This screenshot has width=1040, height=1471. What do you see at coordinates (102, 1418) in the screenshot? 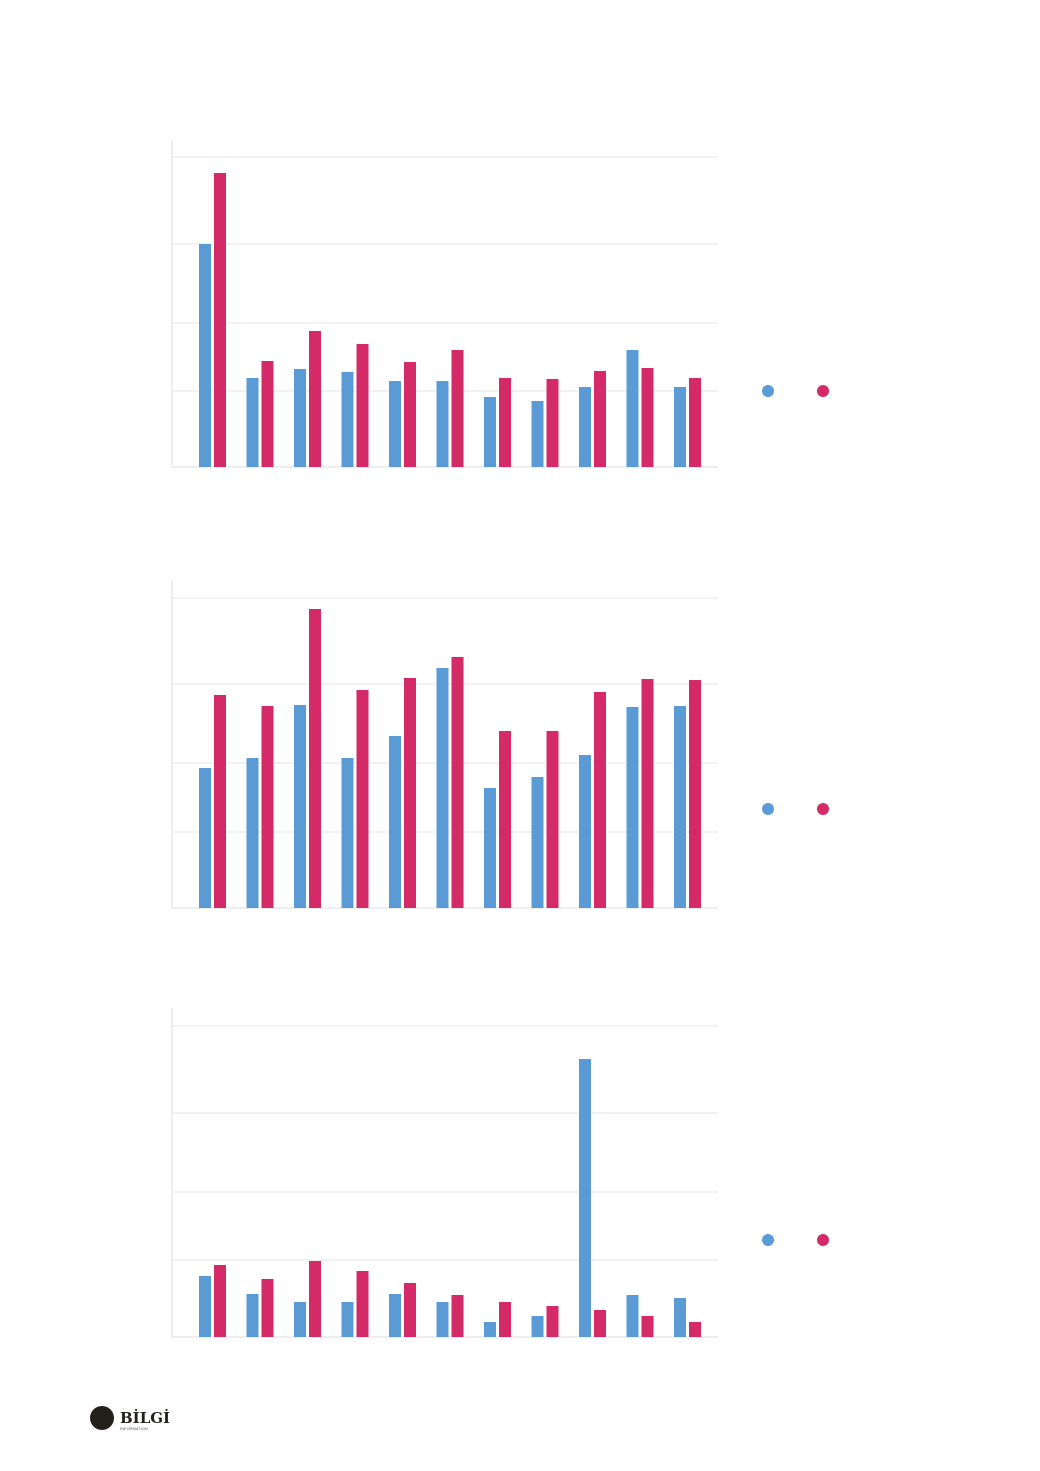
I see `logo-mark` at bounding box center [102, 1418].